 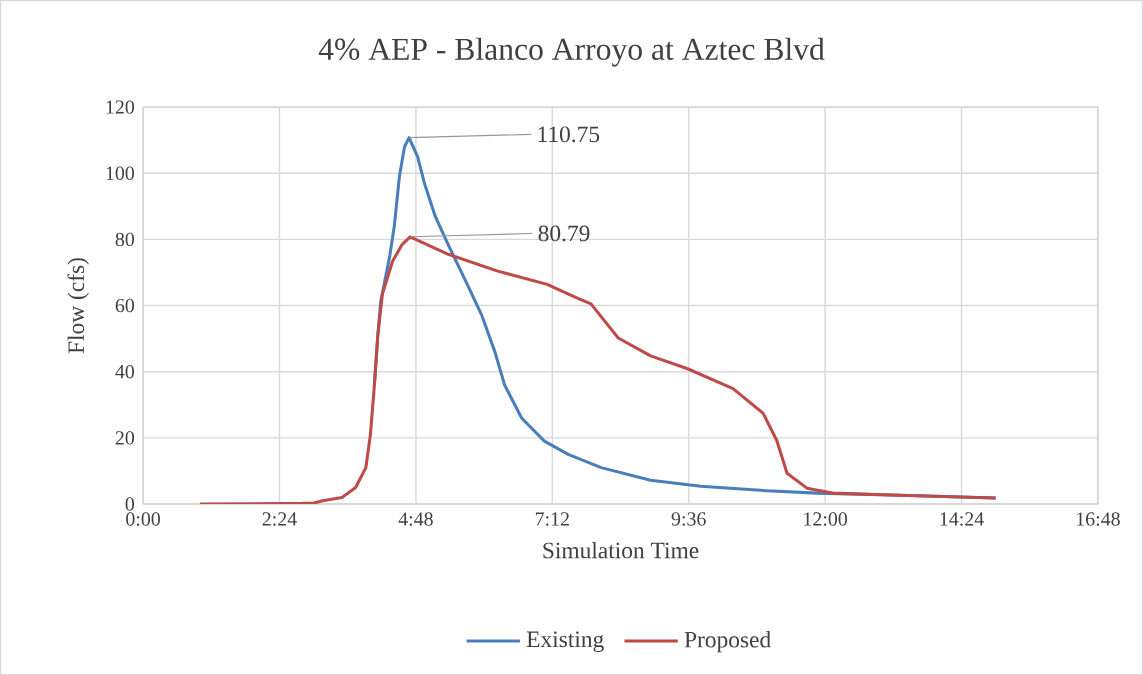 What do you see at coordinates (688, 519) in the screenshot?
I see `x-tick-label: 9:36` at bounding box center [688, 519].